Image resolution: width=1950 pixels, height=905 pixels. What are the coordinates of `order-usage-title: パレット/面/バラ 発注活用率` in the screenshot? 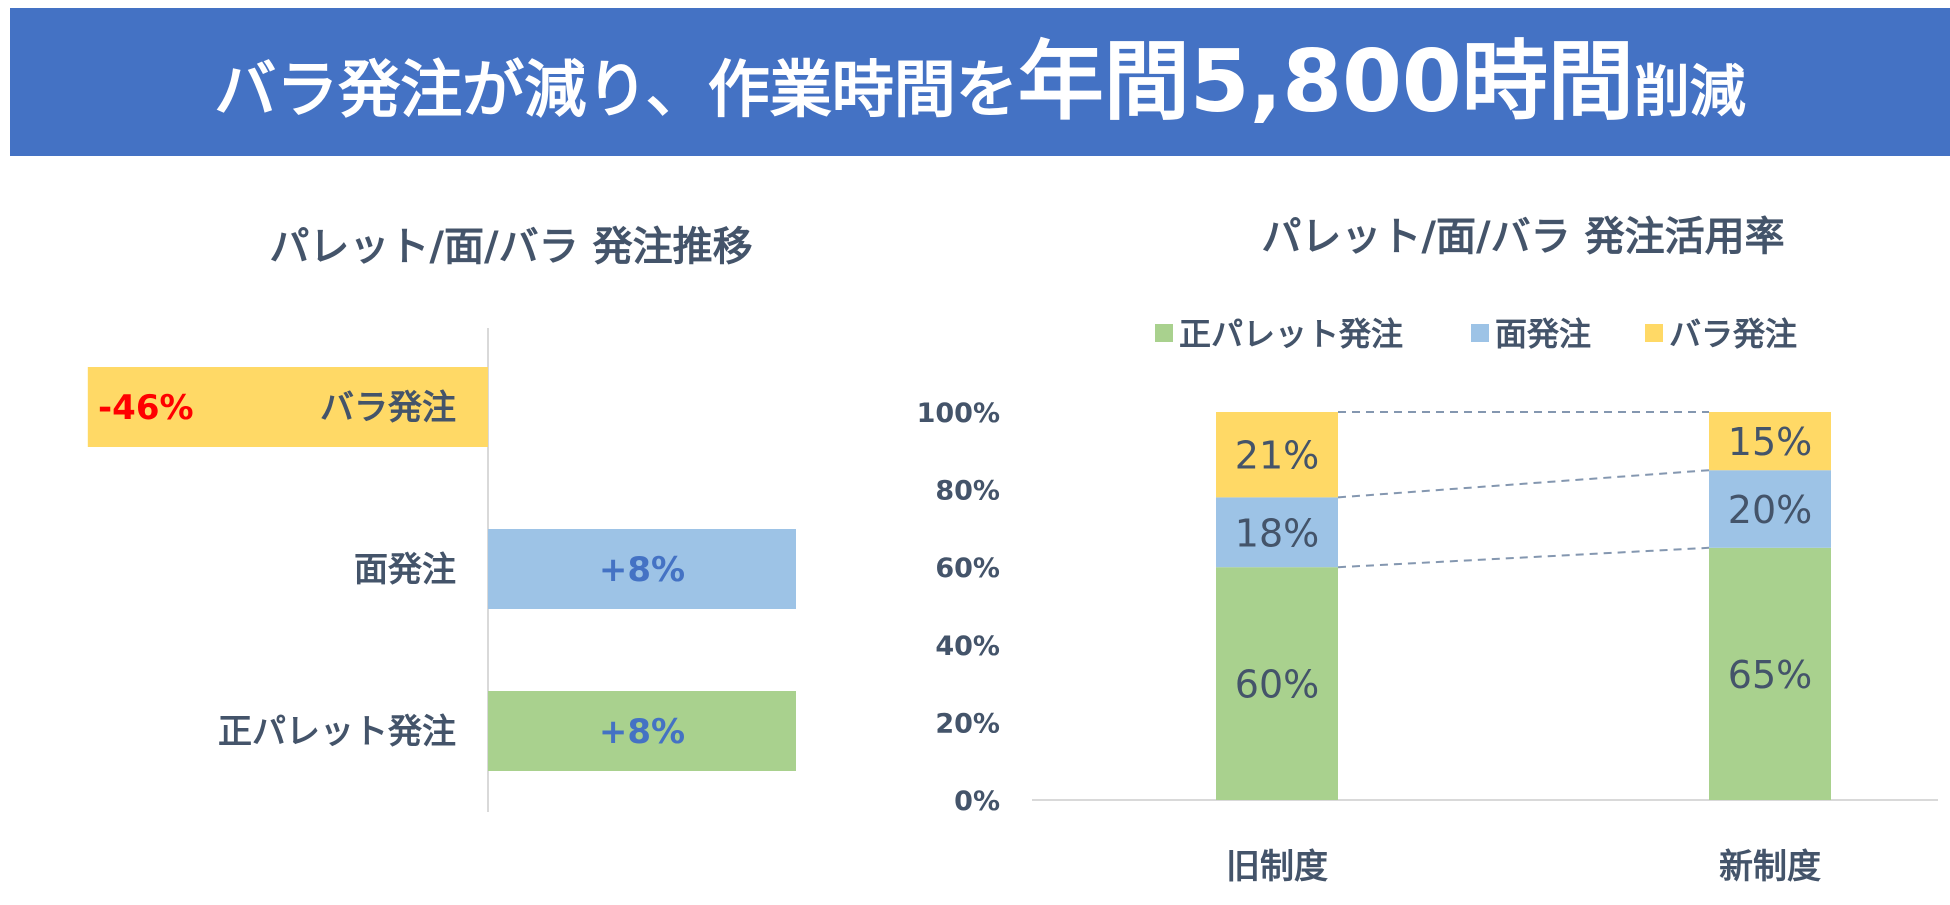 It's located at (1522, 237).